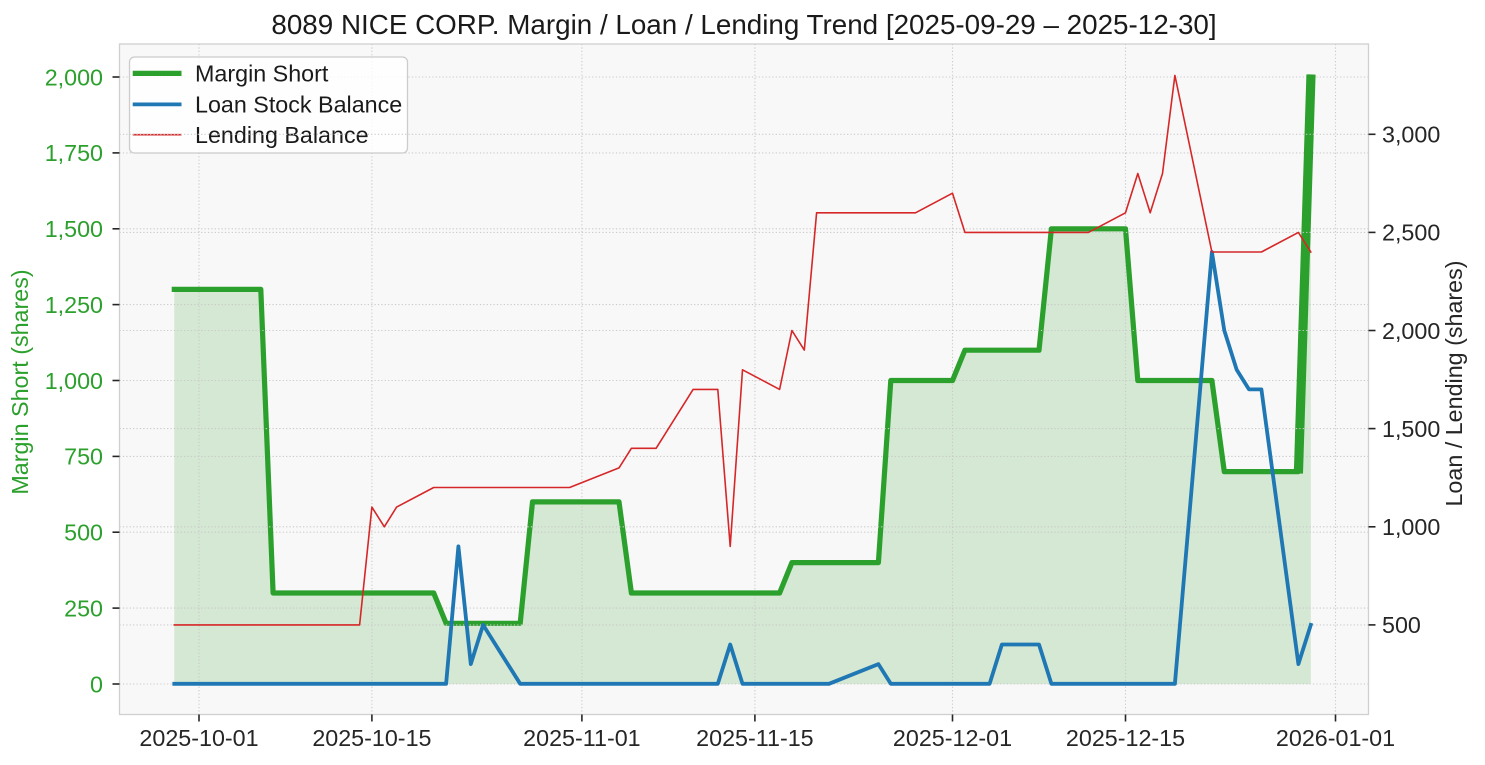 This screenshot has width=1485, height=765. Describe the element at coordinates (74, 153) in the screenshot. I see `svg-text: 1,750` at that location.